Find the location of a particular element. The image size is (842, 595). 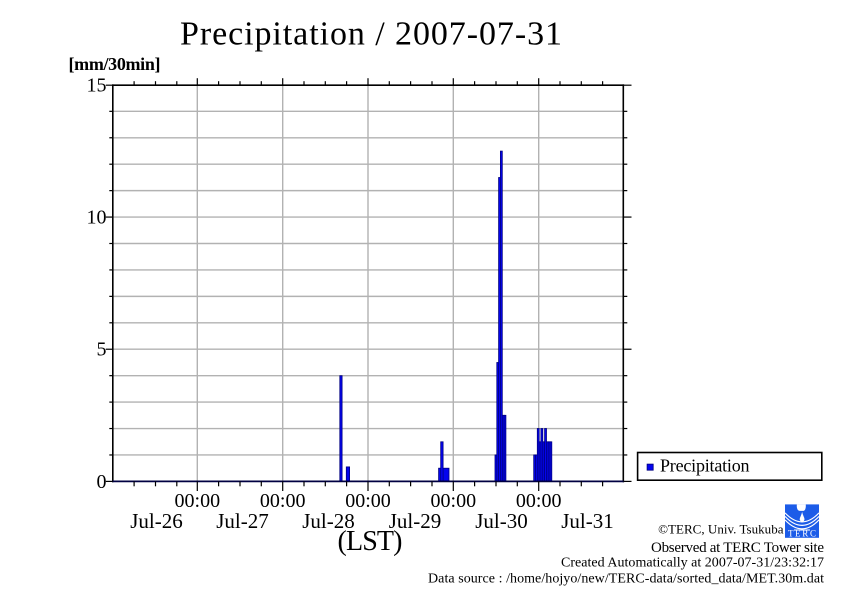

svg-text: Observed at TERC Tower site is located at coordinates (737, 548).